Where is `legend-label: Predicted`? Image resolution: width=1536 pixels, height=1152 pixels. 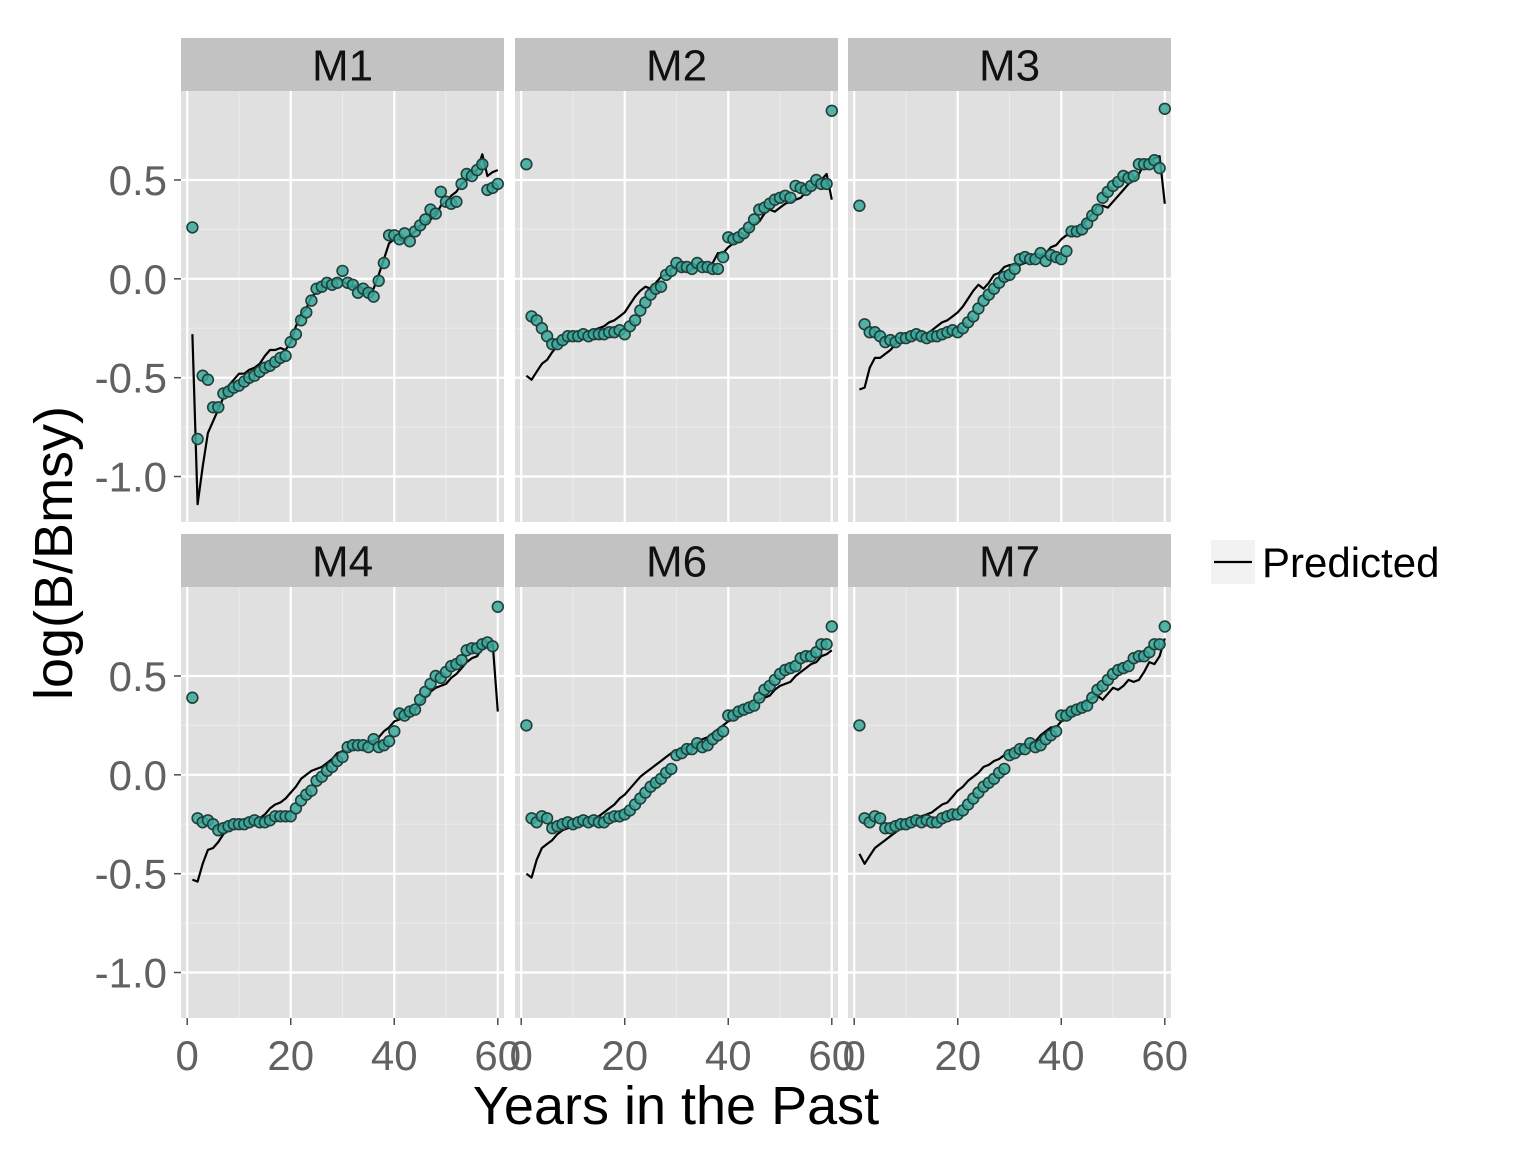
legend-label: Predicted is located at coordinates (1350, 562).